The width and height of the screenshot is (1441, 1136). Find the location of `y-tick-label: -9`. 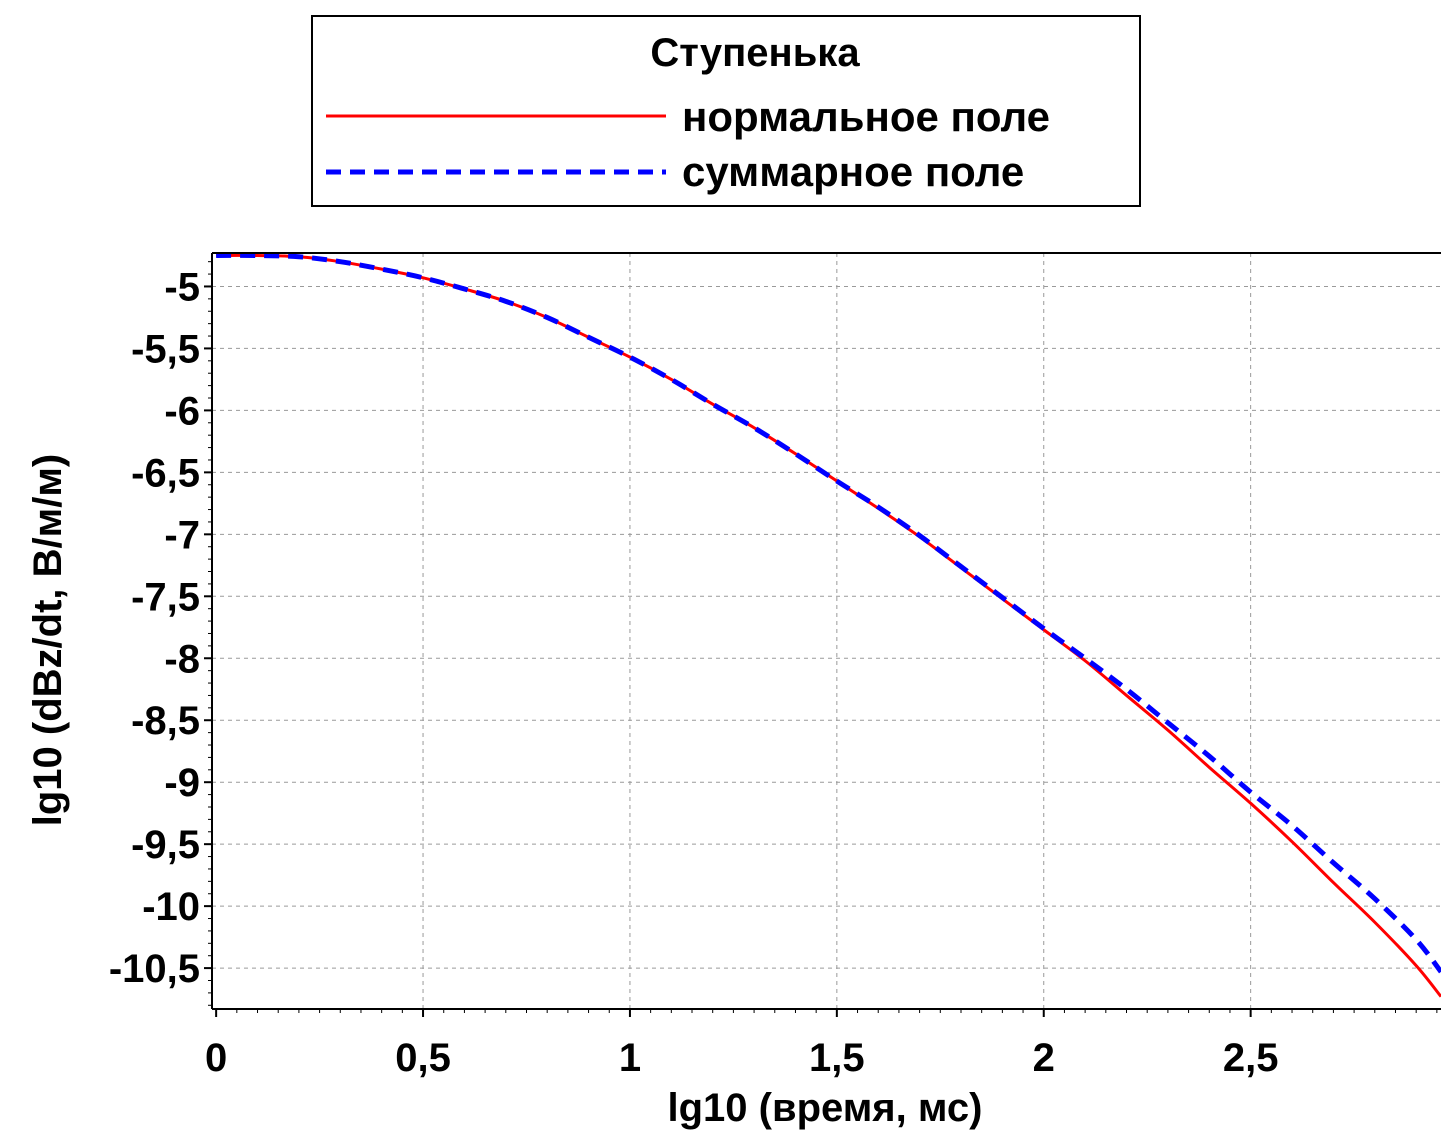

y-tick-label: -9 is located at coordinates (182, 783).